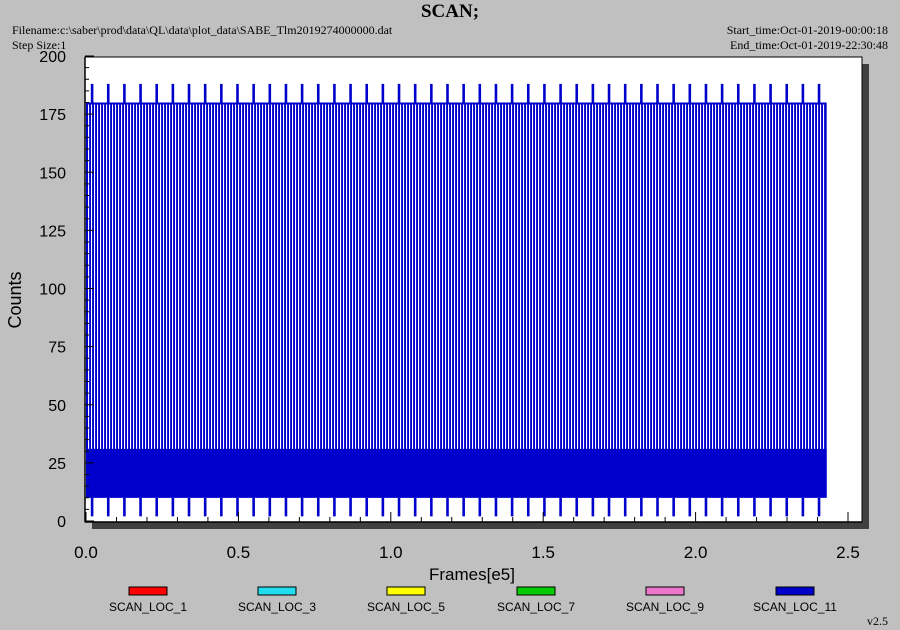 Image resolution: width=900 pixels, height=630 pixels. Describe the element at coordinates (61, 522) in the screenshot. I see `y-tick-label-0: 0` at that location.